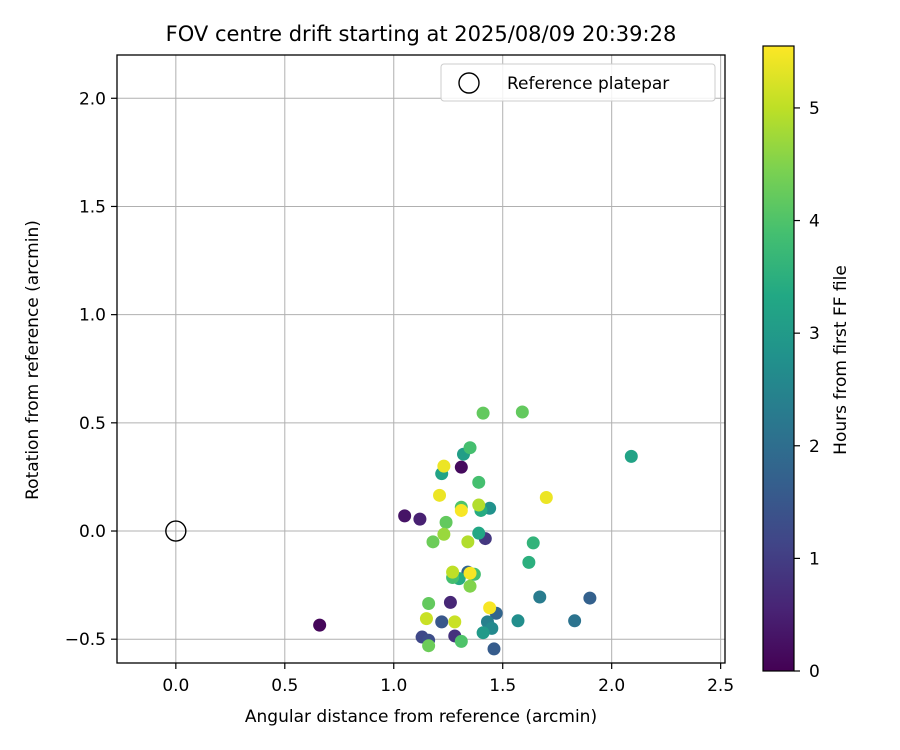  I want to click on colorbar-gradient, so click(778, 358).